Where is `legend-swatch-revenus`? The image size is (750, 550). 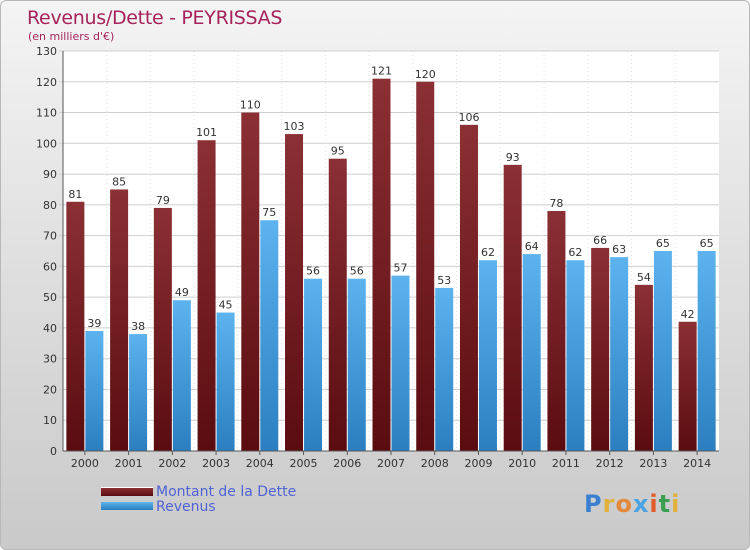 legend-swatch-revenus is located at coordinates (127, 506).